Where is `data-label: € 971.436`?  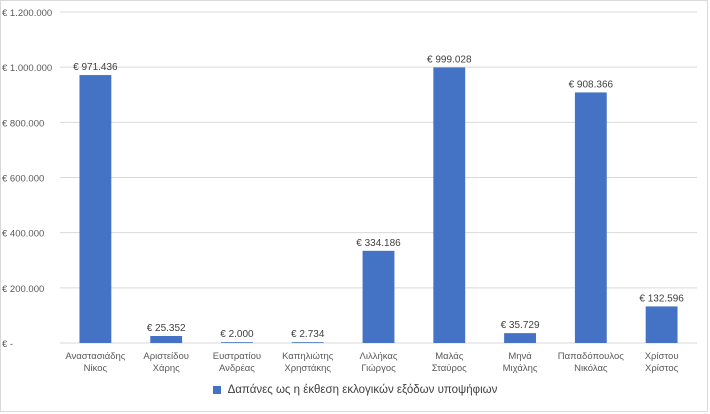
data-label: € 971.436 is located at coordinates (95, 67).